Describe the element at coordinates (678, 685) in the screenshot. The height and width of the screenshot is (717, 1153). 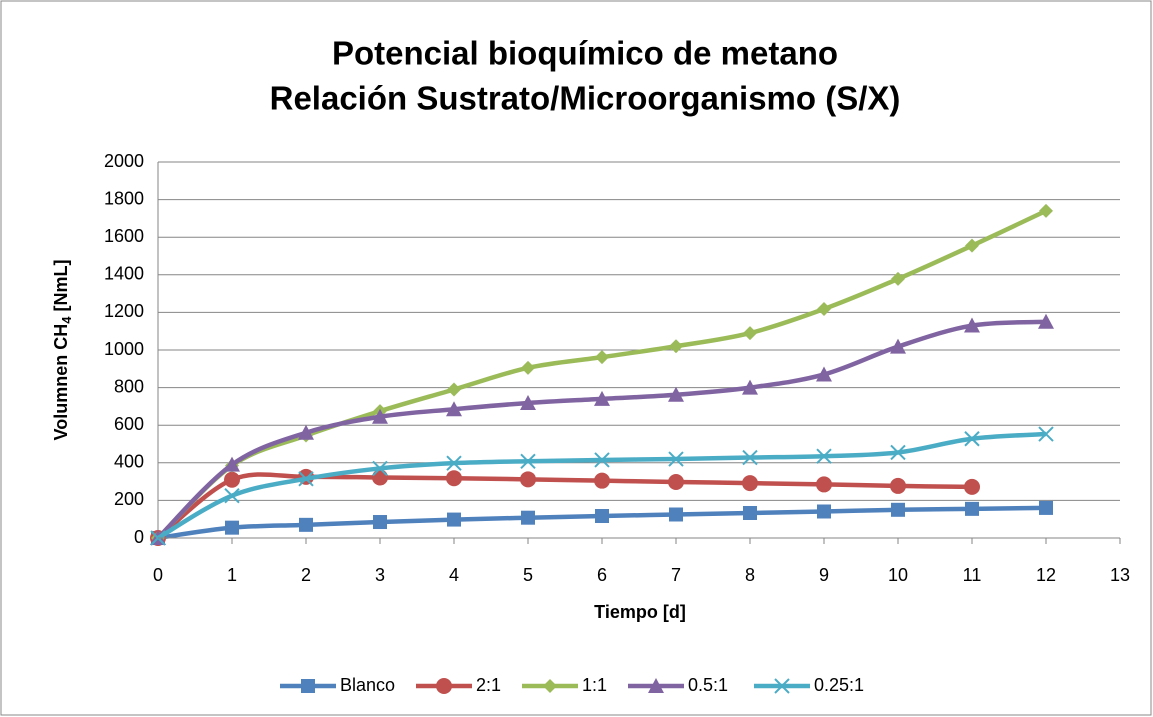
I see `legend-item: 0.5:1` at that location.